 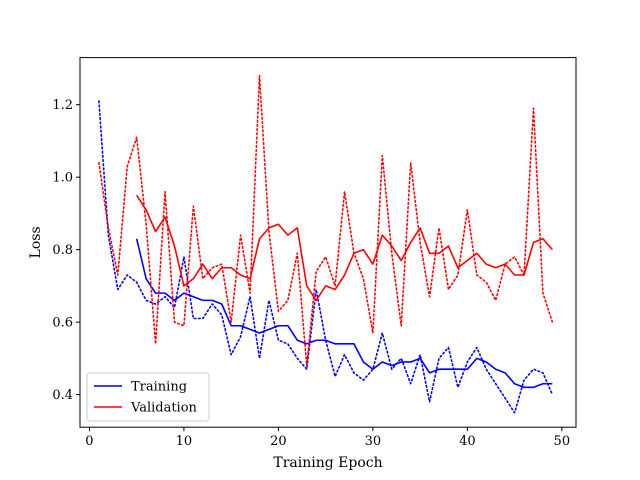 I want to click on y-axis-label: Loss, so click(x=36, y=242).